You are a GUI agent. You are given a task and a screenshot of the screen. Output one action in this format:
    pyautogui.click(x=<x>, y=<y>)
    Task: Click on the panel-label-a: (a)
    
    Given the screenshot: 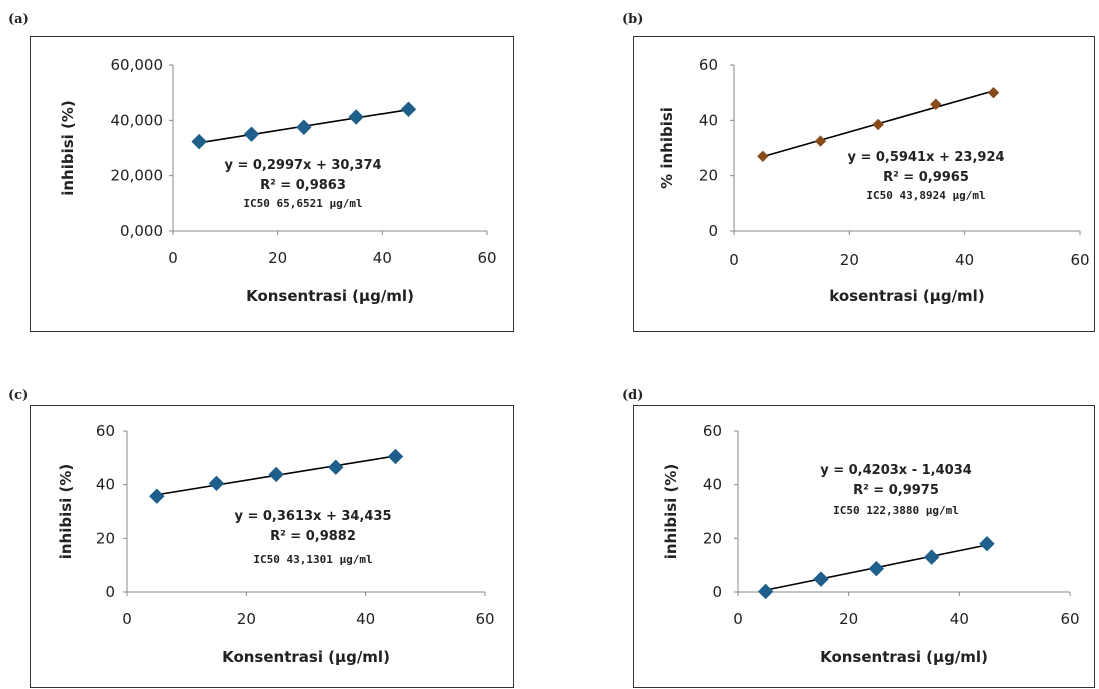 What is the action you would take?
    pyautogui.click(x=18, y=19)
    